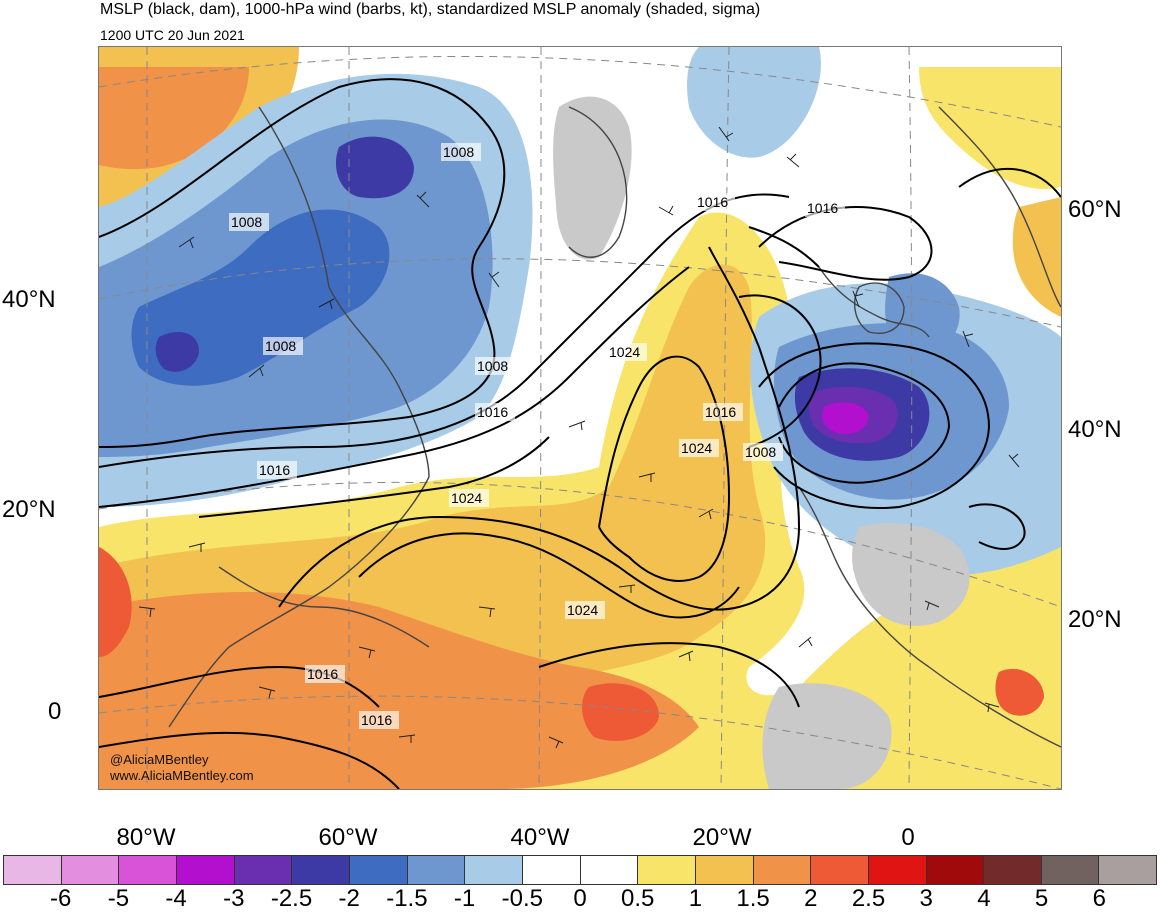 This screenshot has height=912, width=1160. I want to click on watermark-handle: @AliciaMBentley, so click(159, 759).